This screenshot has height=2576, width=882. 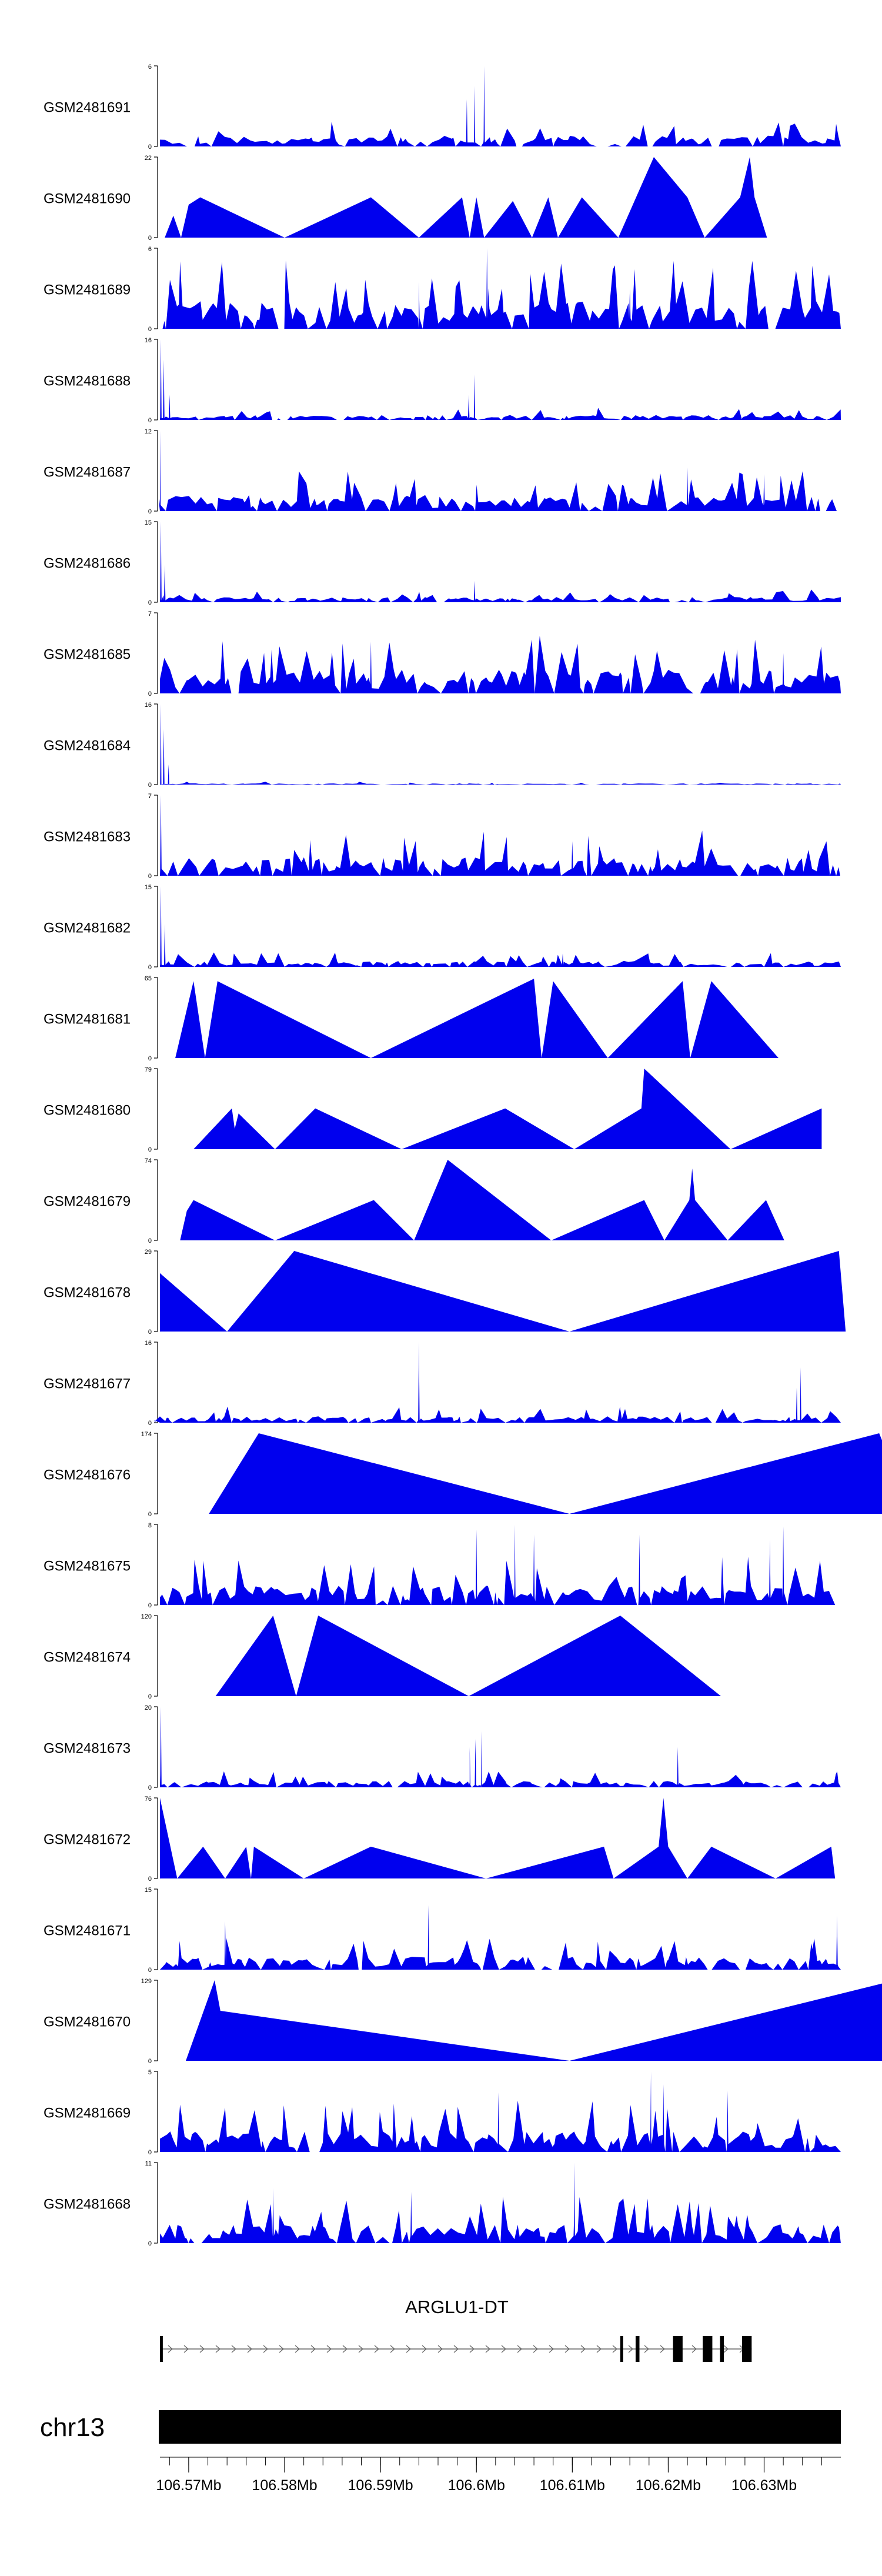 I want to click on y-max-label: 65, so click(x=148, y=978).